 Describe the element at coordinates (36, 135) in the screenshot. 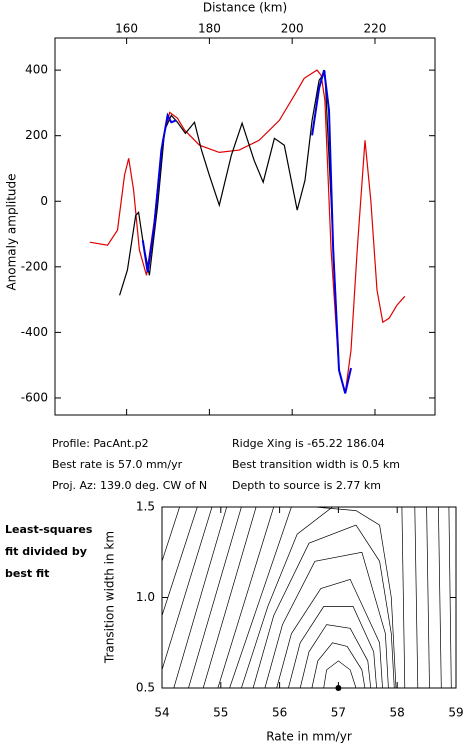

I see `y-tick-label: 200` at that location.